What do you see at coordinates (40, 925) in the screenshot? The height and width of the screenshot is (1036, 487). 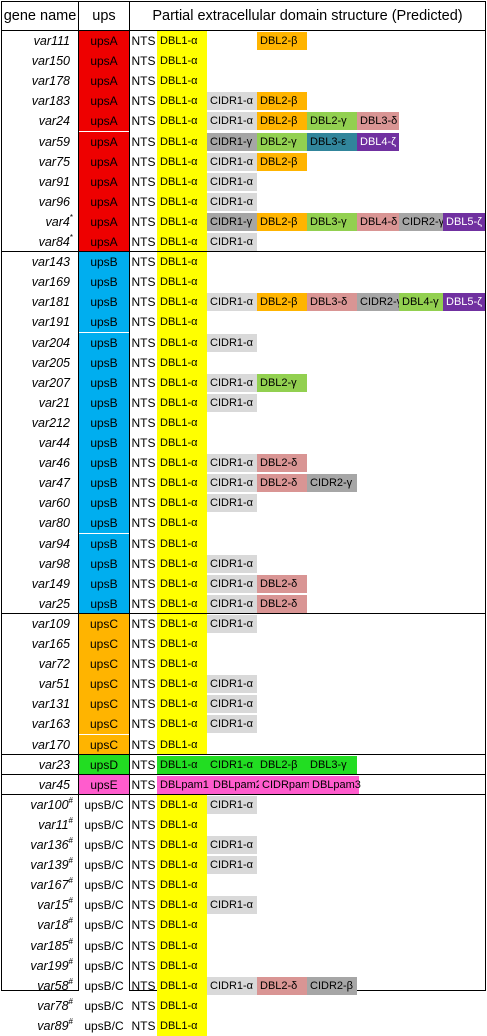 I see `gene-name-cell: var18#` at bounding box center [40, 925].